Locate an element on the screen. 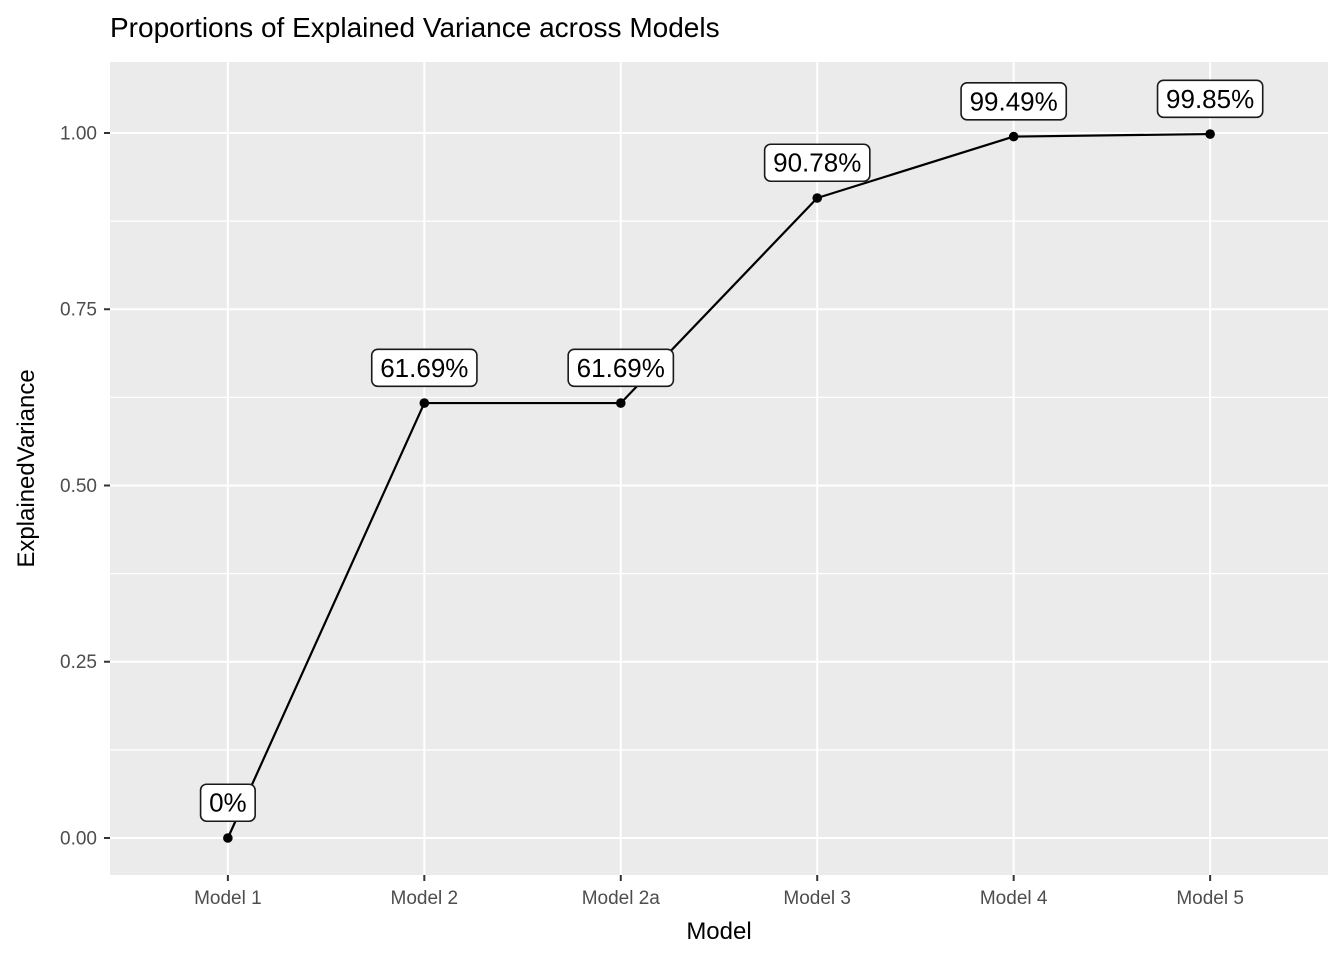 Image resolution: width=1344 pixels, height=960 pixels. x-tick-label: Model 1 is located at coordinates (228, 898).